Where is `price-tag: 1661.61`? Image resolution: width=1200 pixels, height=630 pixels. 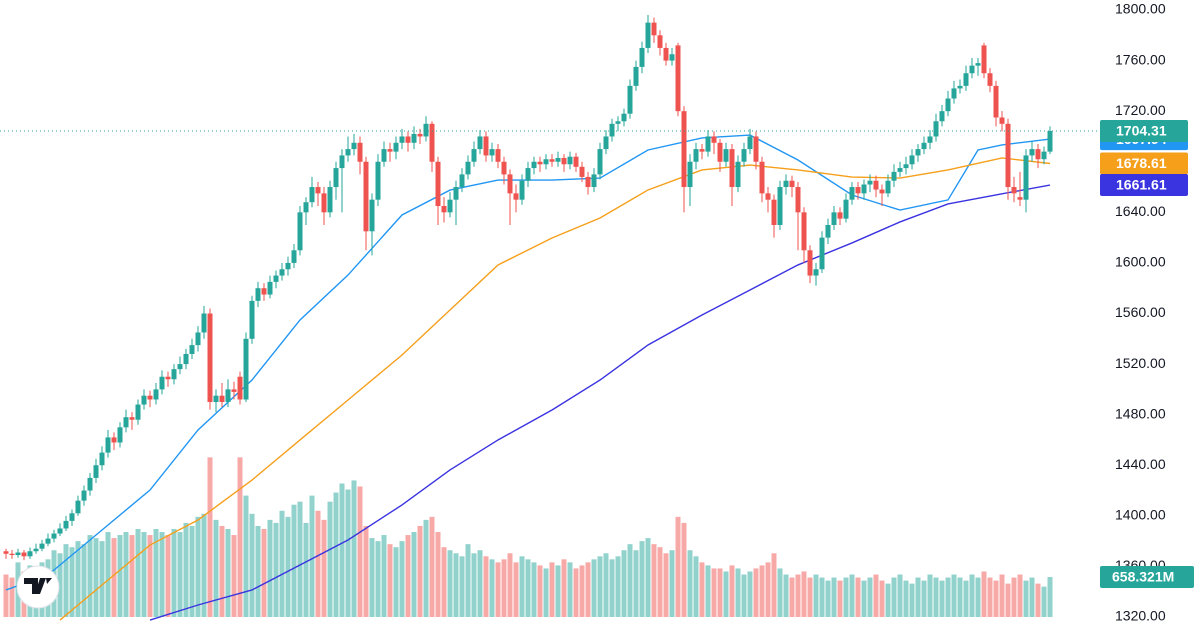
price-tag: 1661.61 is located at coordinates (1144, 185).